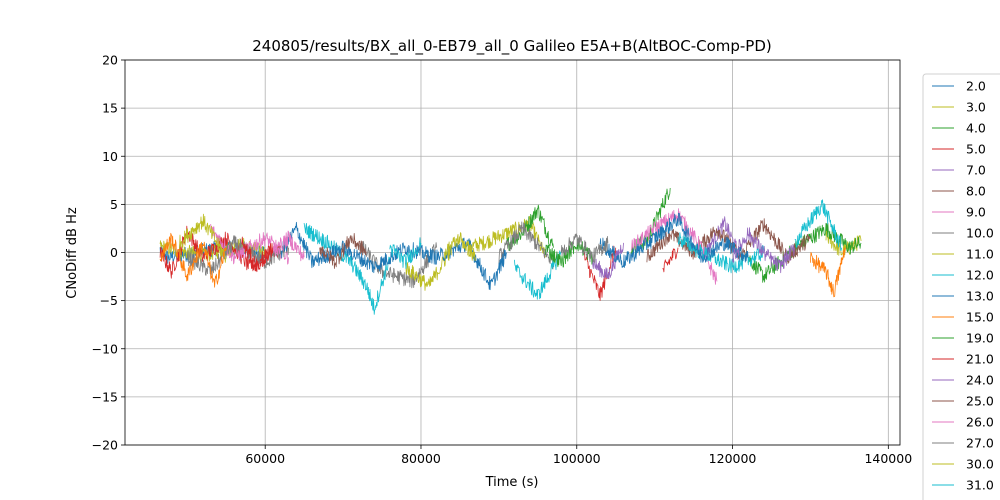  I want to click on x-tick-label: 100000, so click(577, 458).